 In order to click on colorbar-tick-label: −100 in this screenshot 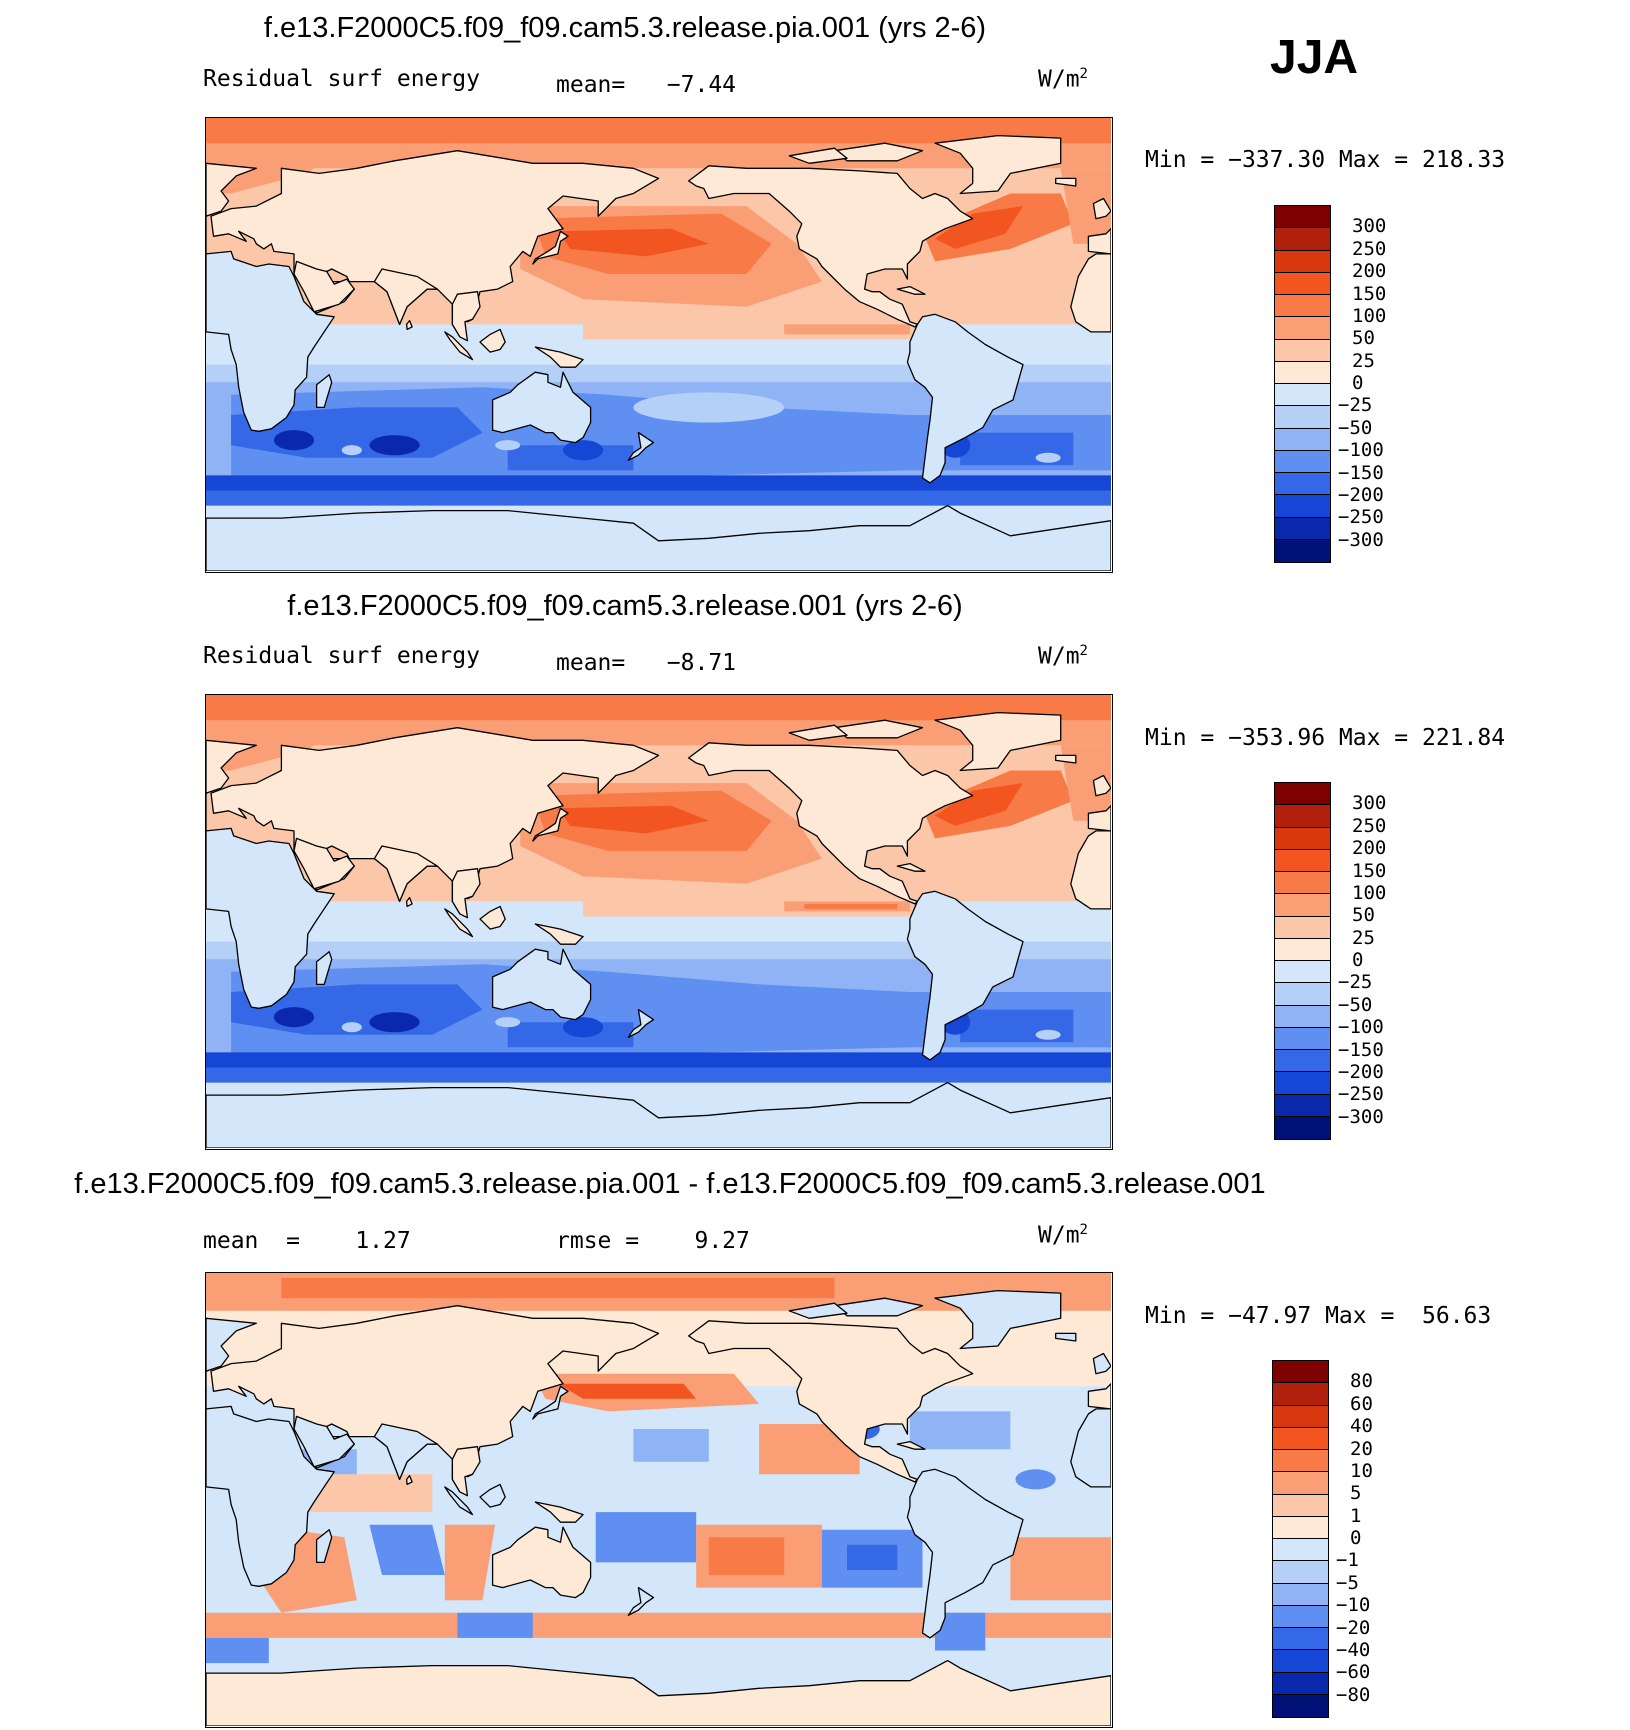, I will do `click(1361, 450)`.